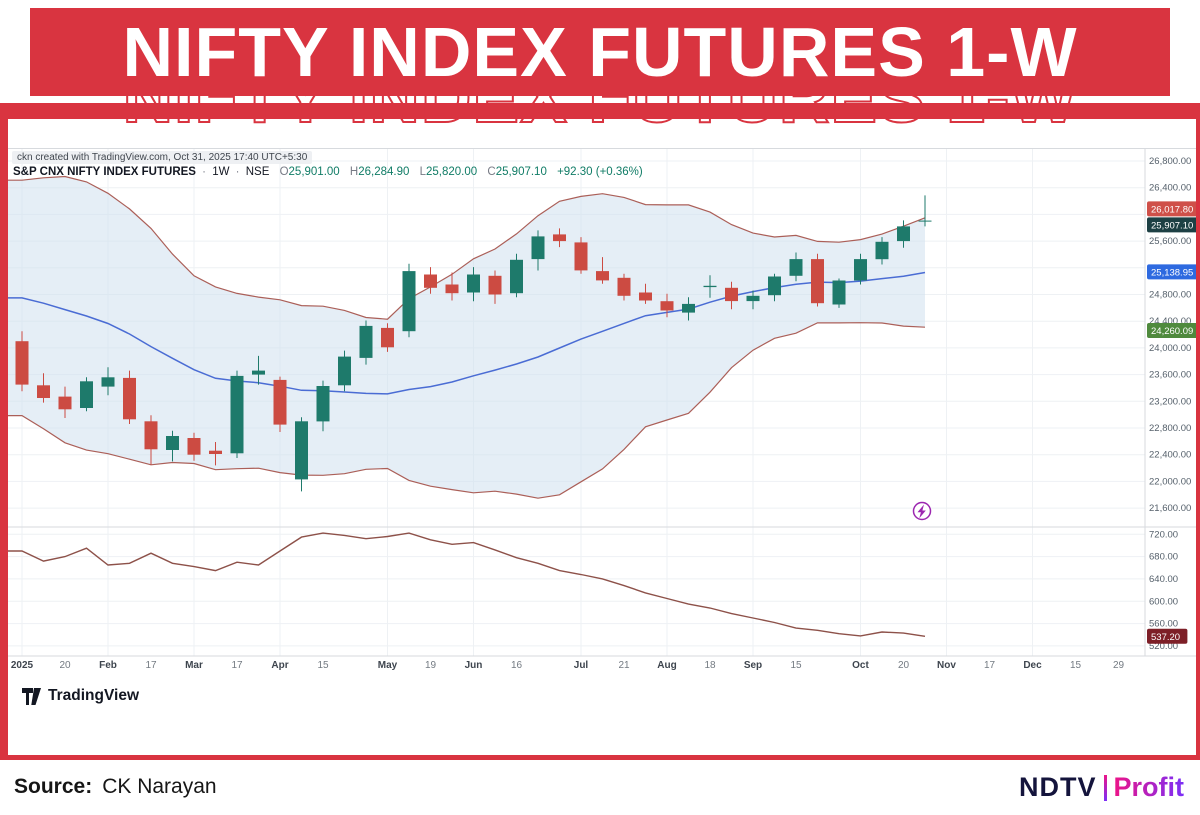 This screenshot has height=815, width=1200. What do you see at coordinates (491, 172) in the screenshot?
I see `close-key: C` at bounding box center [491, 172].